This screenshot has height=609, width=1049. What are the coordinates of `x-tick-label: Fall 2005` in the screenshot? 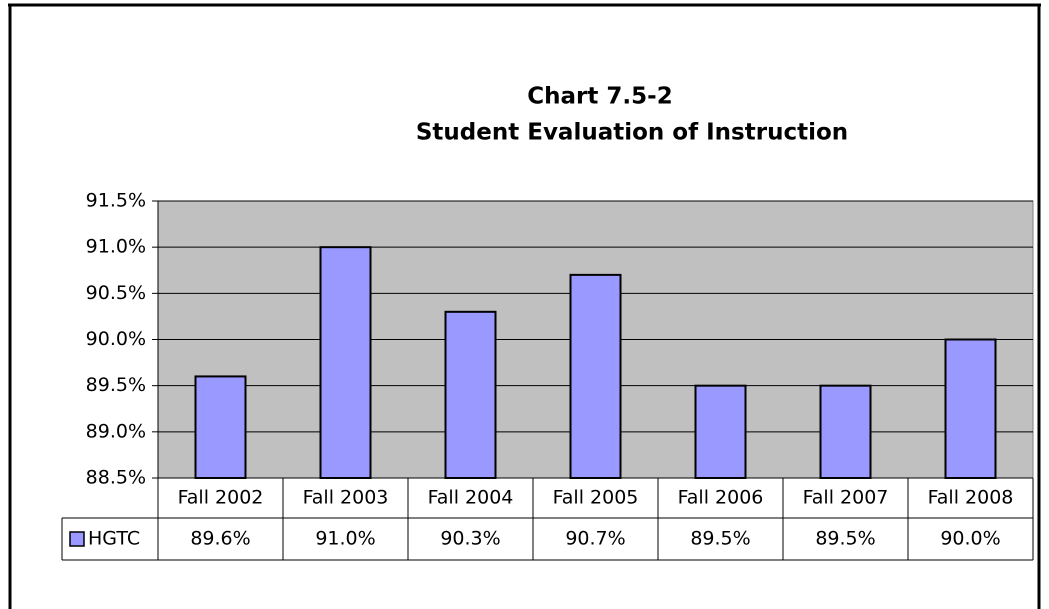 It's located at (596, 498).